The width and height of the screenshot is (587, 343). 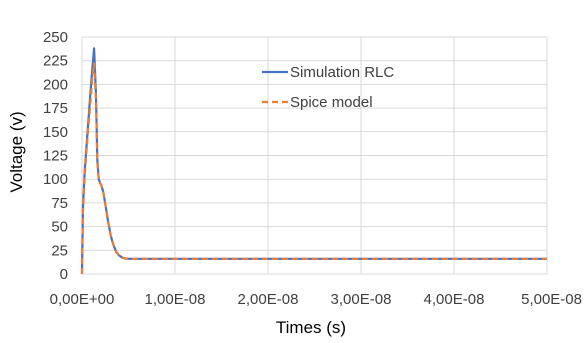 What do you see at coordinates (55, 37) in the screenshot?
I see `y-tick-label: 250` at bounding box center [55, 37].